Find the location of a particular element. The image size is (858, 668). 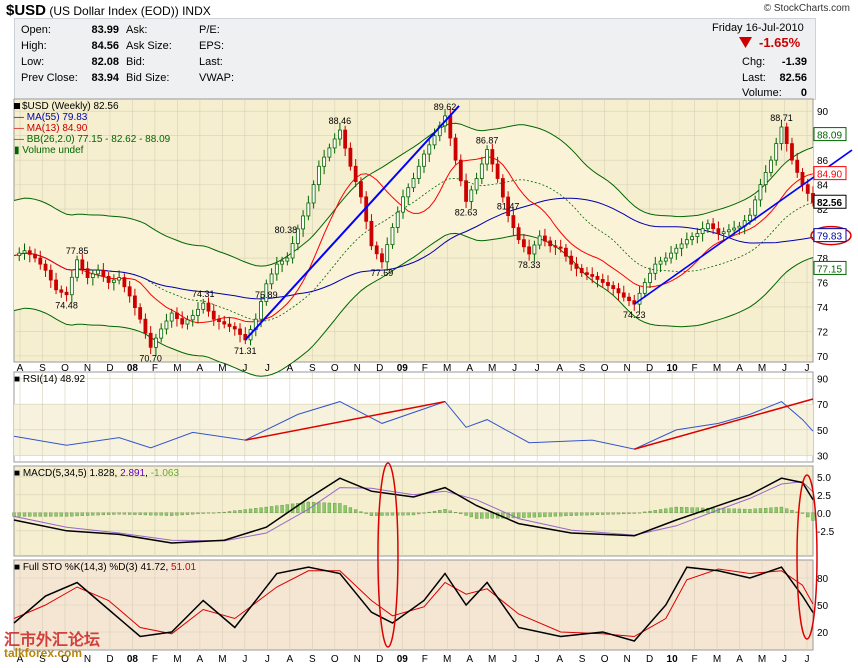

legend-ma13: — MA(13) 84.90 is located at coordinates (51, 128).